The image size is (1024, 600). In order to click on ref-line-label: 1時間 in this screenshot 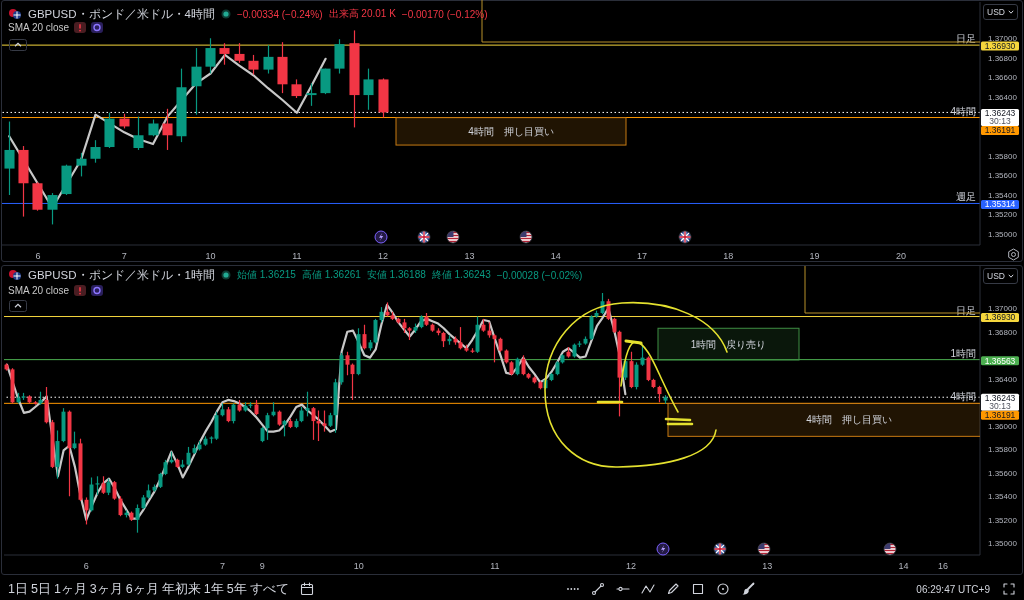, I will do `click(963, 353)`.